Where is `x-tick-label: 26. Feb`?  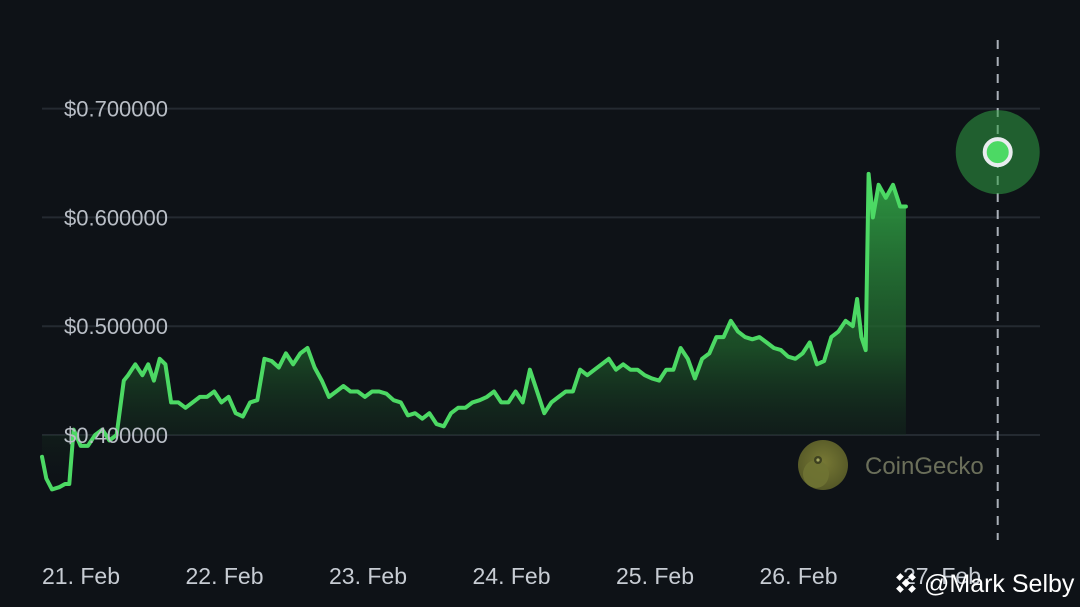
x-tick-label: 26. Feb is located at coordinates (799, 576).